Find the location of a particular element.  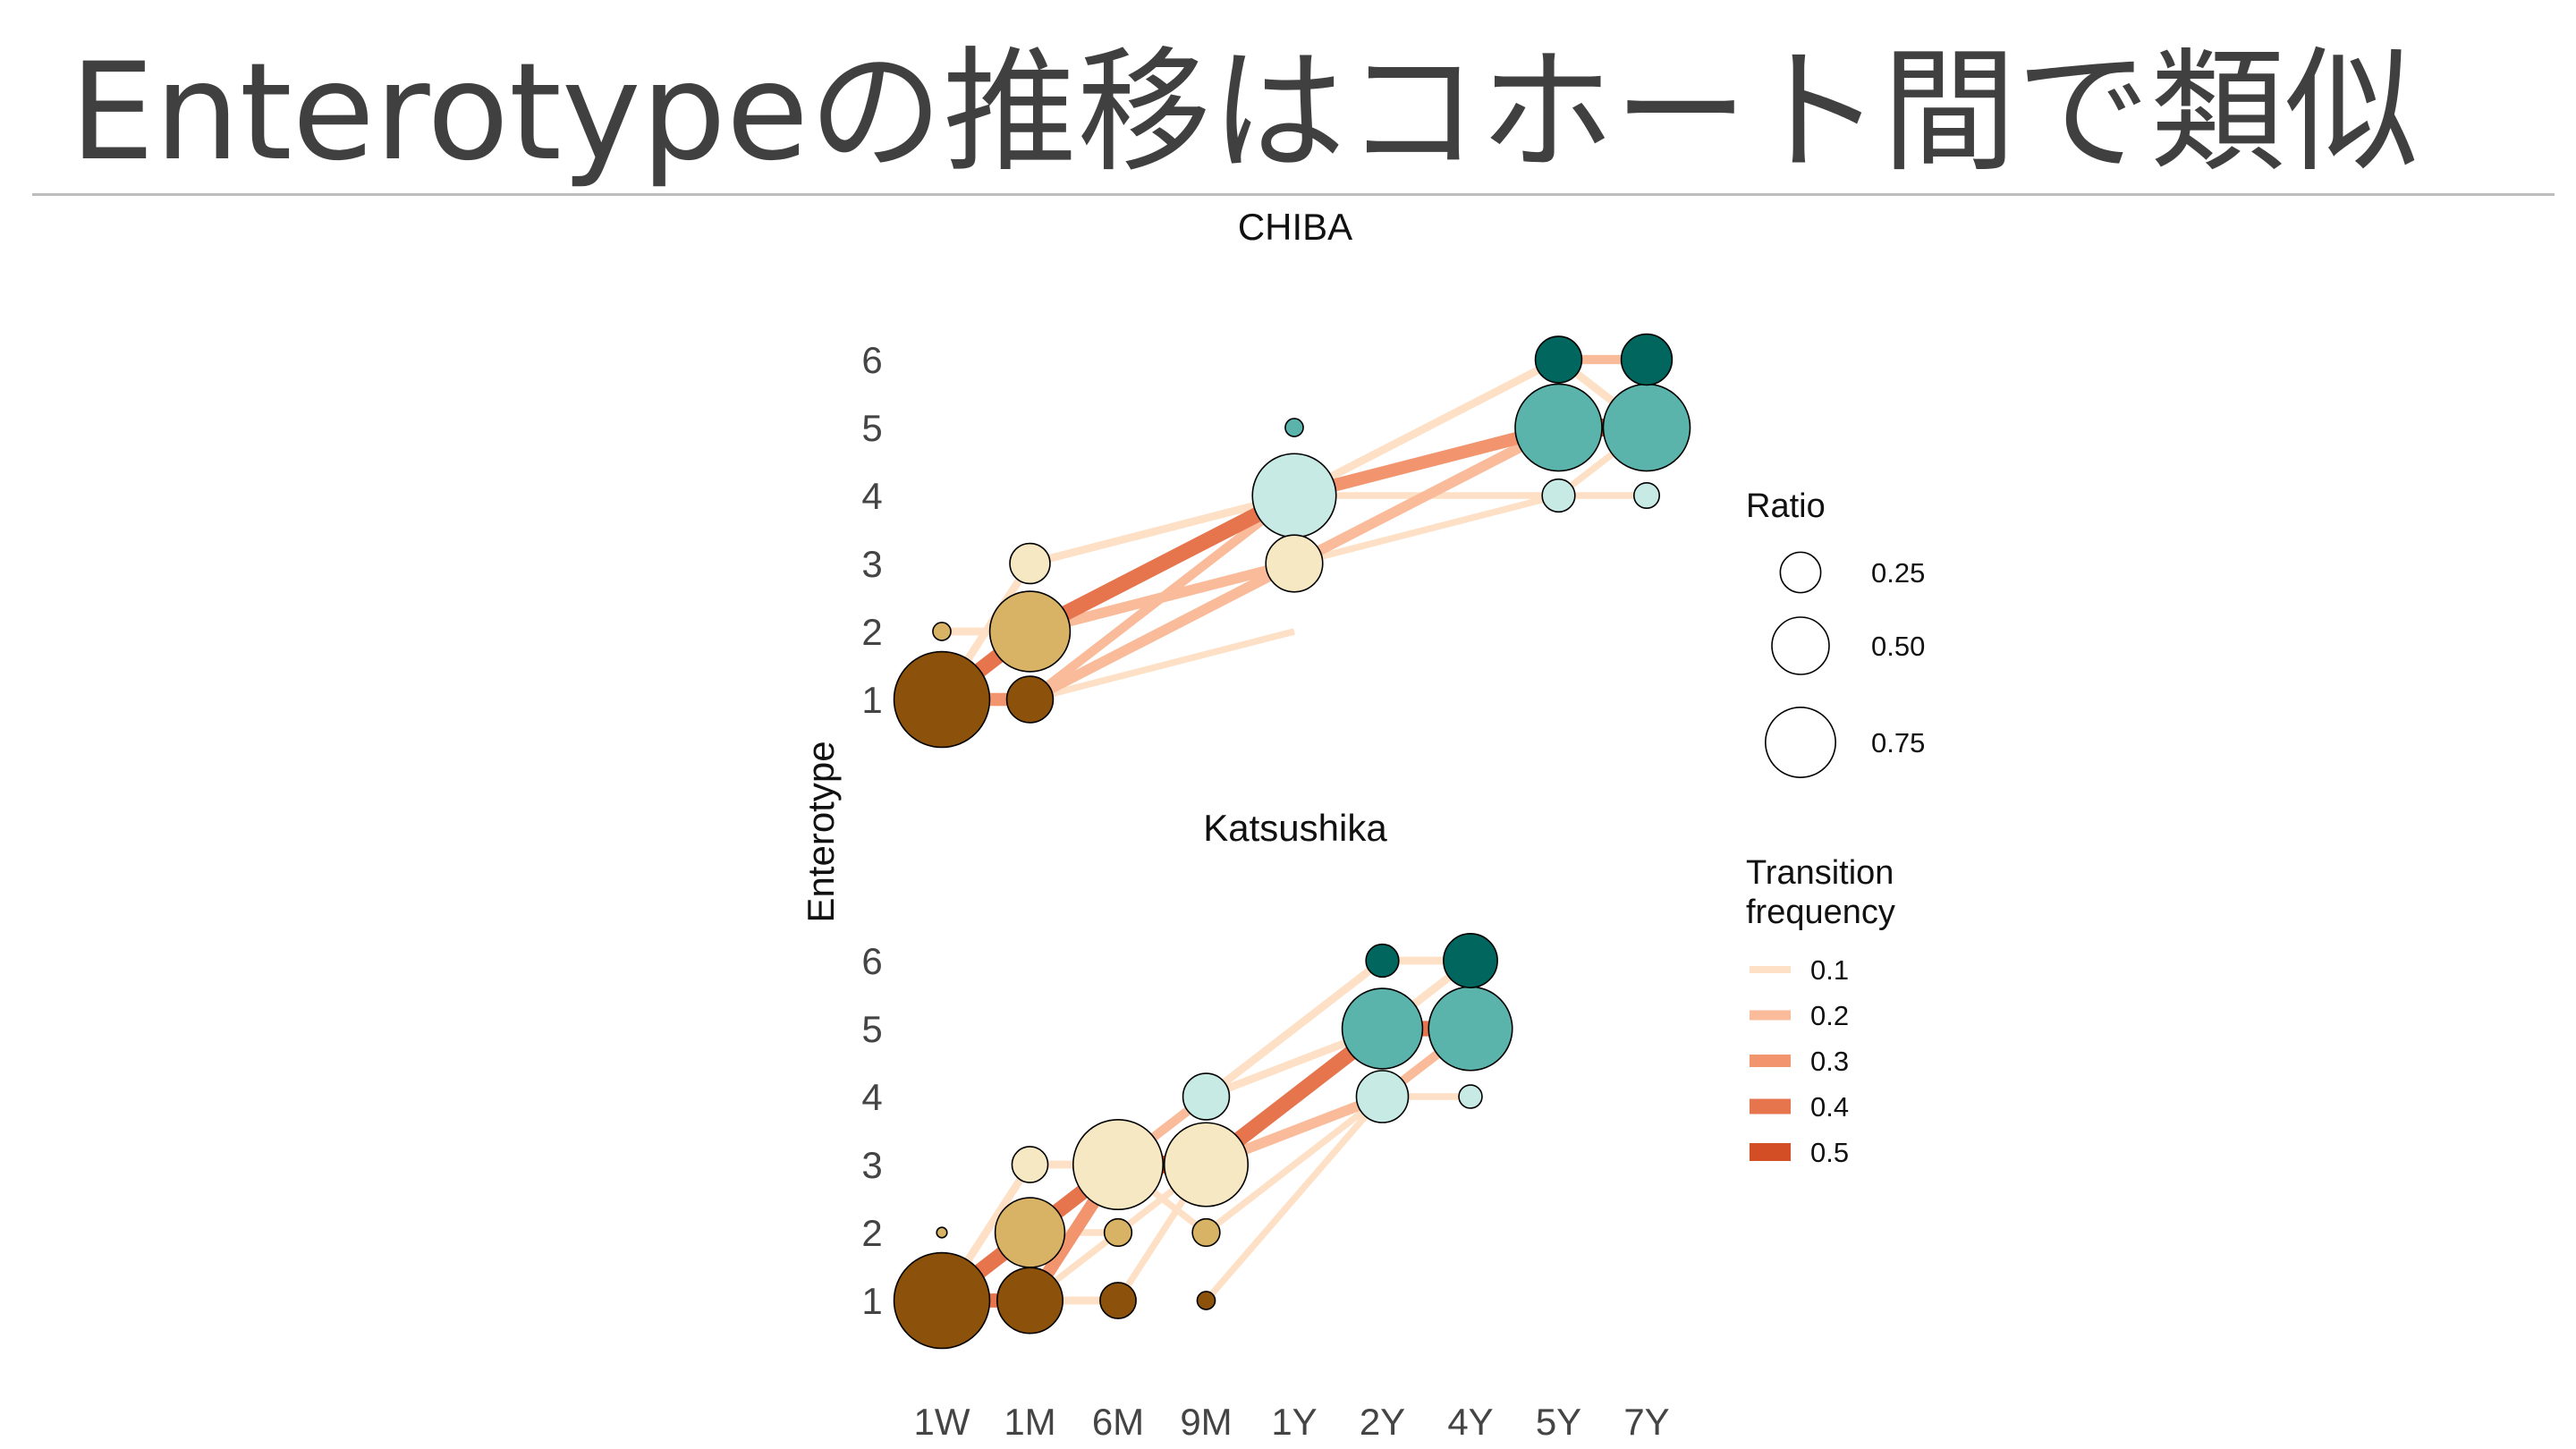

legend-transition-title-line1: Transition is located at coordinates (1820, 873).